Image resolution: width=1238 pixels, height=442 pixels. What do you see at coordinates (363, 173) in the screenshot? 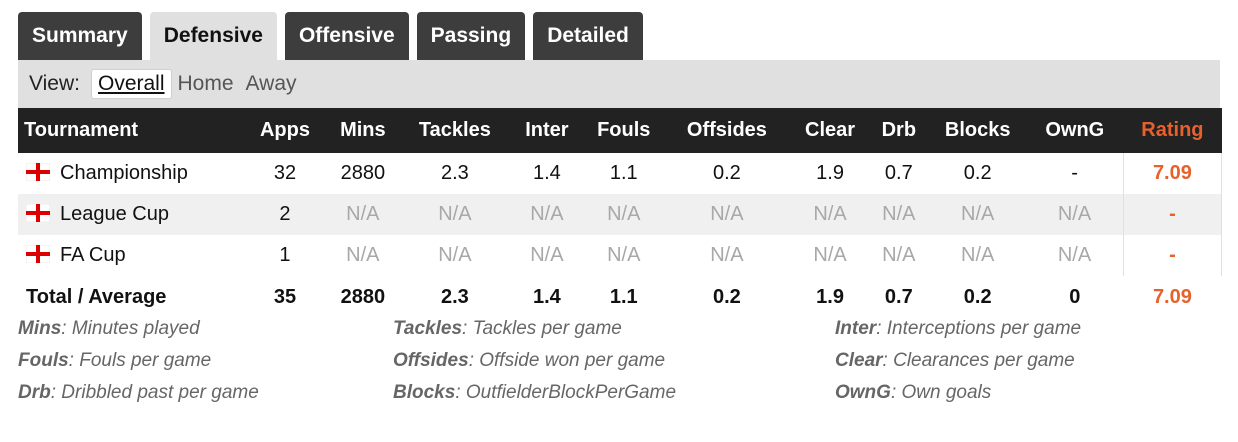
I see `mins-cell: 2880` at bounding box center [363, 173].